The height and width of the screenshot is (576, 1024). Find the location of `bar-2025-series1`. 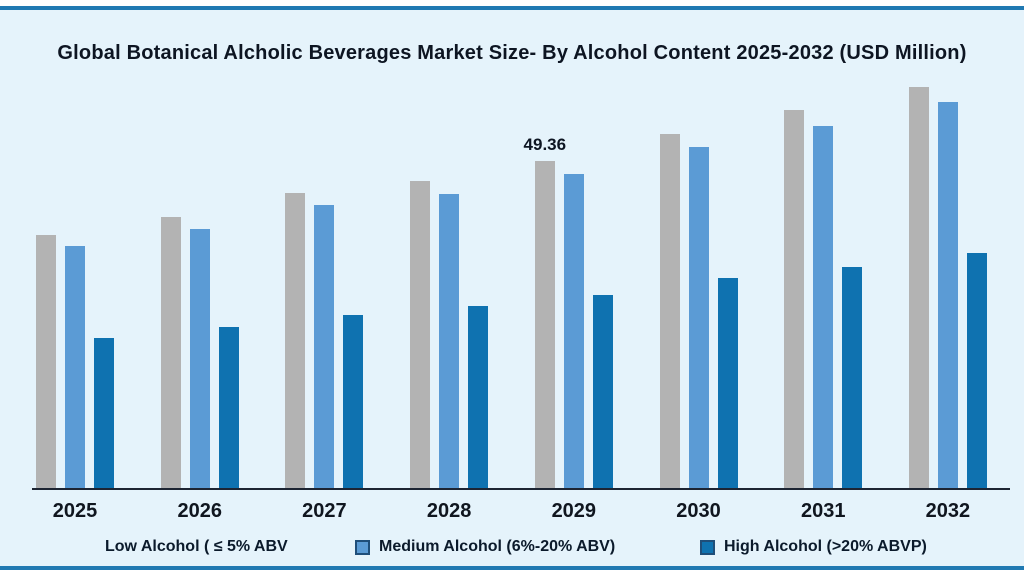

bar-2025-series1 is located at coordinates (75, 367).